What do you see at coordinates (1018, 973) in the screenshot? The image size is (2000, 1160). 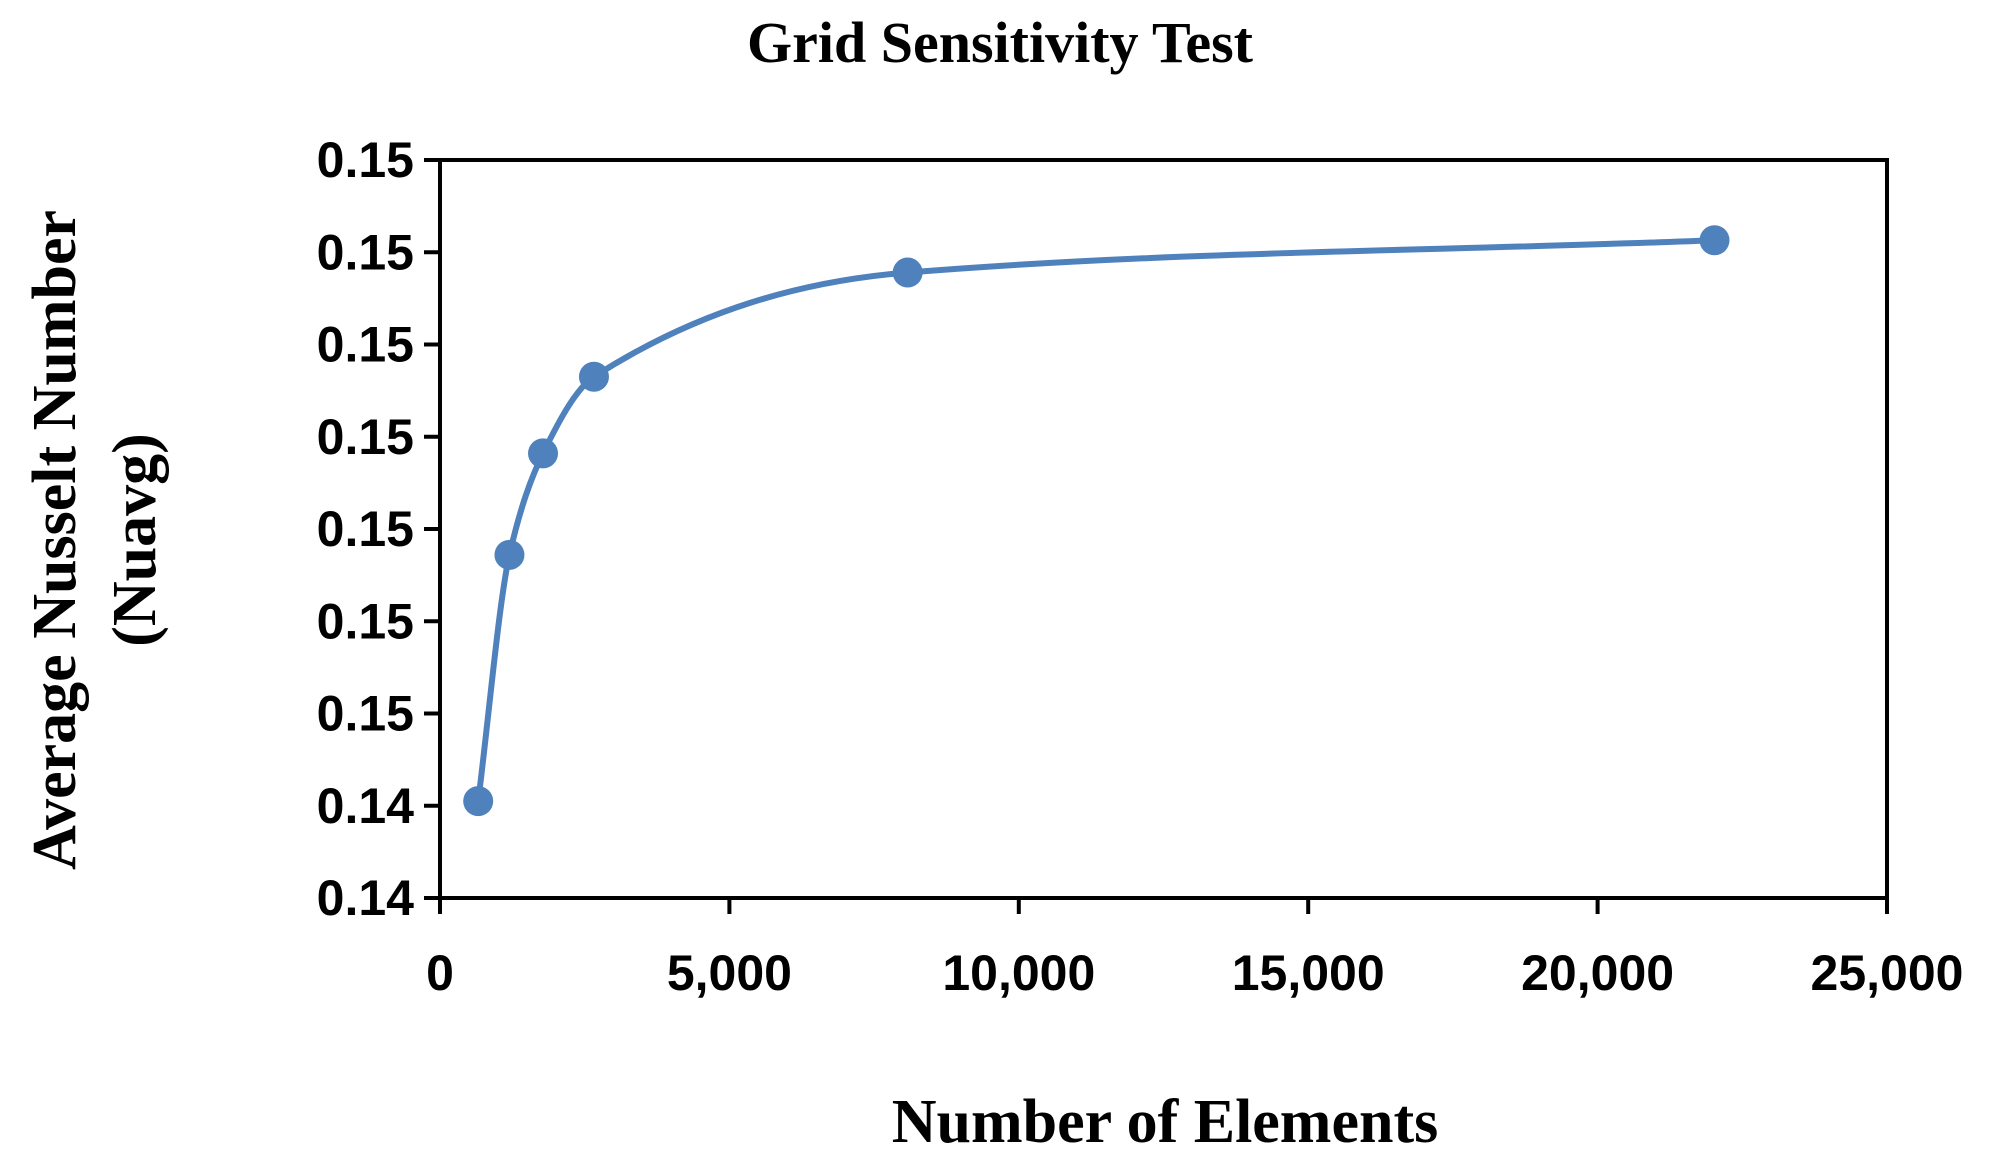 I see `x-tick-label: 10,000` at bounding box center [1018, 973].